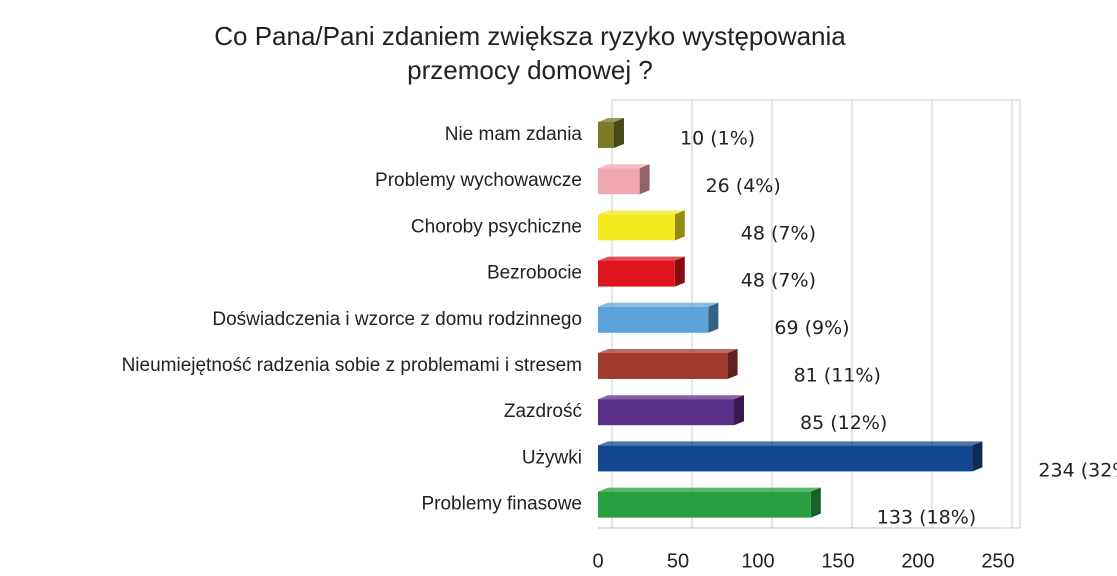 This screenshot has width=1117, height=576. Describe the element at coordinates (757, 561) in the screenshot. I see `x-tick-label: 100` at that location.